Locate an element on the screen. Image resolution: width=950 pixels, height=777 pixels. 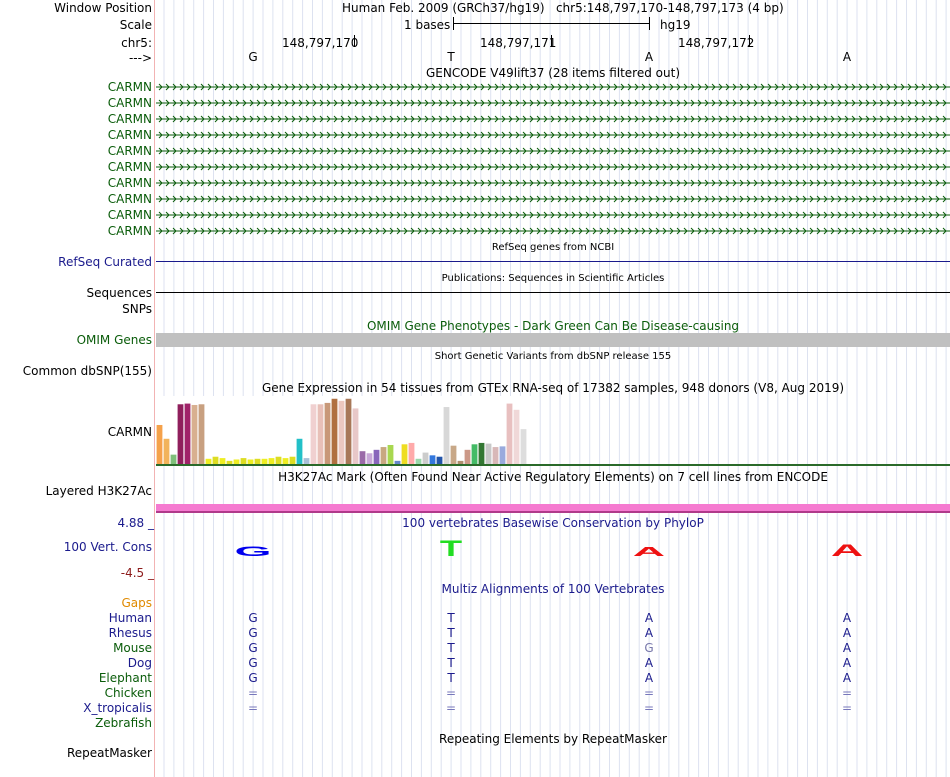
gtex-bar-t9 is located at coordinates (215, 460).